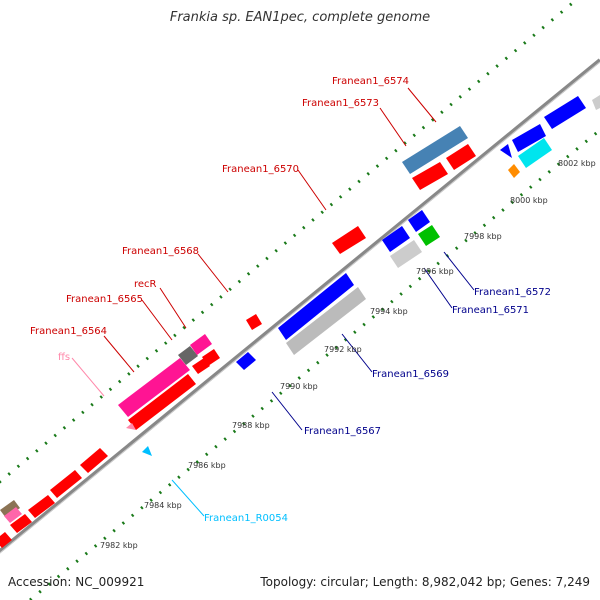 The image size is (600, 600). What do you see at coordinates (343, 349) in the screenshot?
I see `tick-label: 7992 kbp` at bounding box center [343, 349].